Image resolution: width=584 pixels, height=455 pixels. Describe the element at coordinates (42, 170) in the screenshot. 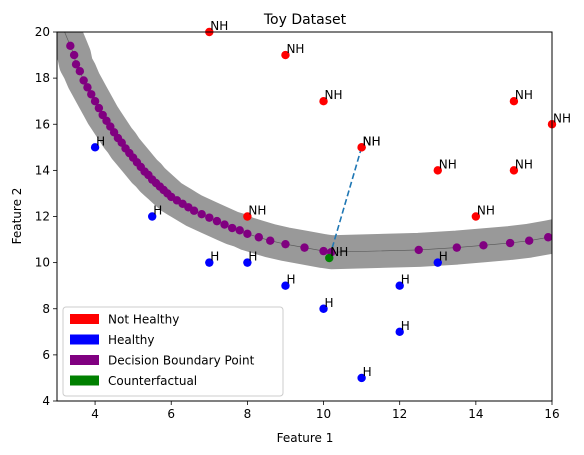

I see `y-tick-label: 14` at that location.